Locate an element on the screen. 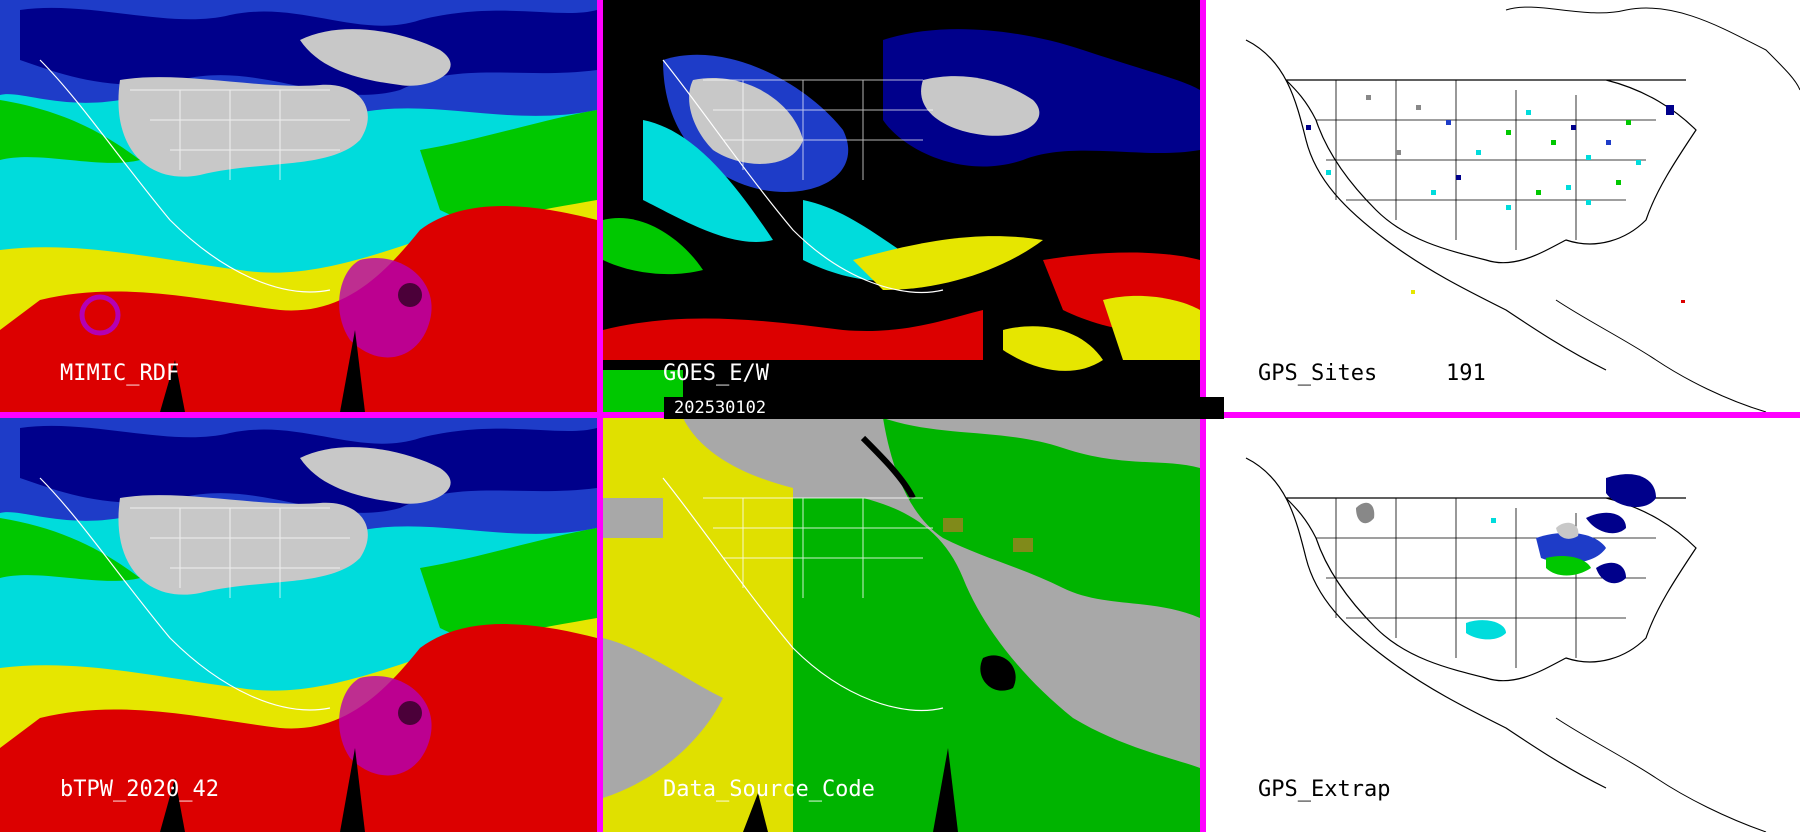 The image size is (1800, 832). panel-label: bTPW_2020_42 is located at coordinates (139, 789).